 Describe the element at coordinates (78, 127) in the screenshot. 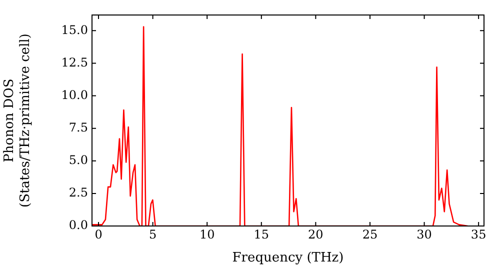

I see `y-tick-label: 7.5` at that location.